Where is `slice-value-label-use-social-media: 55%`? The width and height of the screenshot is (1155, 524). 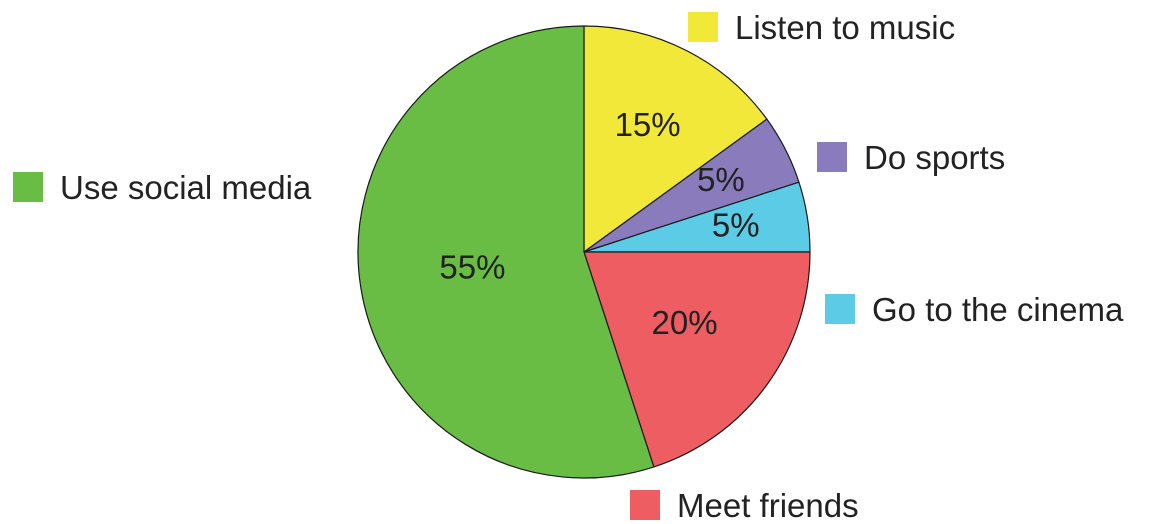 slice-value-label-use-social-media: 55% is located at coordinates (472, 266).